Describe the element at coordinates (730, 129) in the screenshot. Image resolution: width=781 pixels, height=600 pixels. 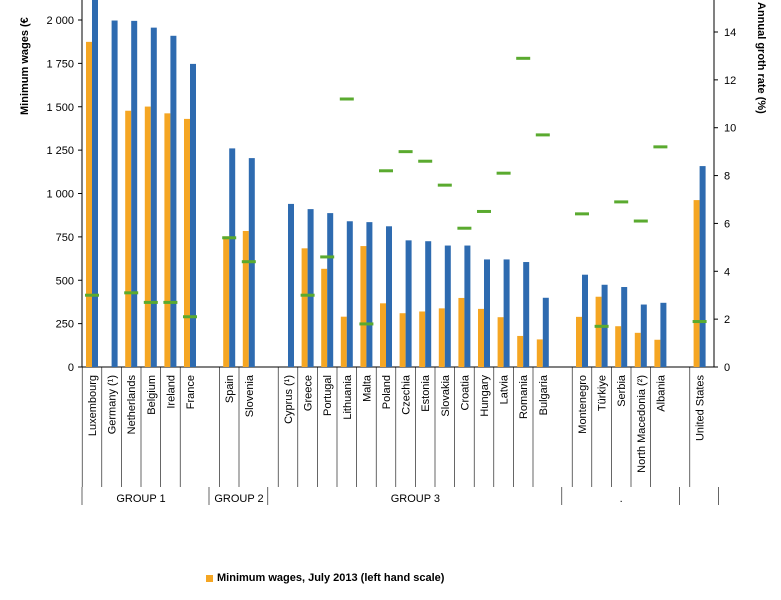
I see `y2-tick-label: 10` at that location.